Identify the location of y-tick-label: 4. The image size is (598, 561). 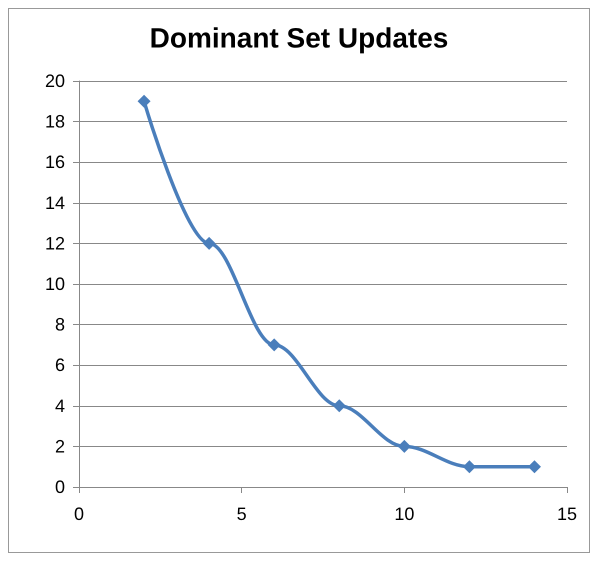
(59, 406).